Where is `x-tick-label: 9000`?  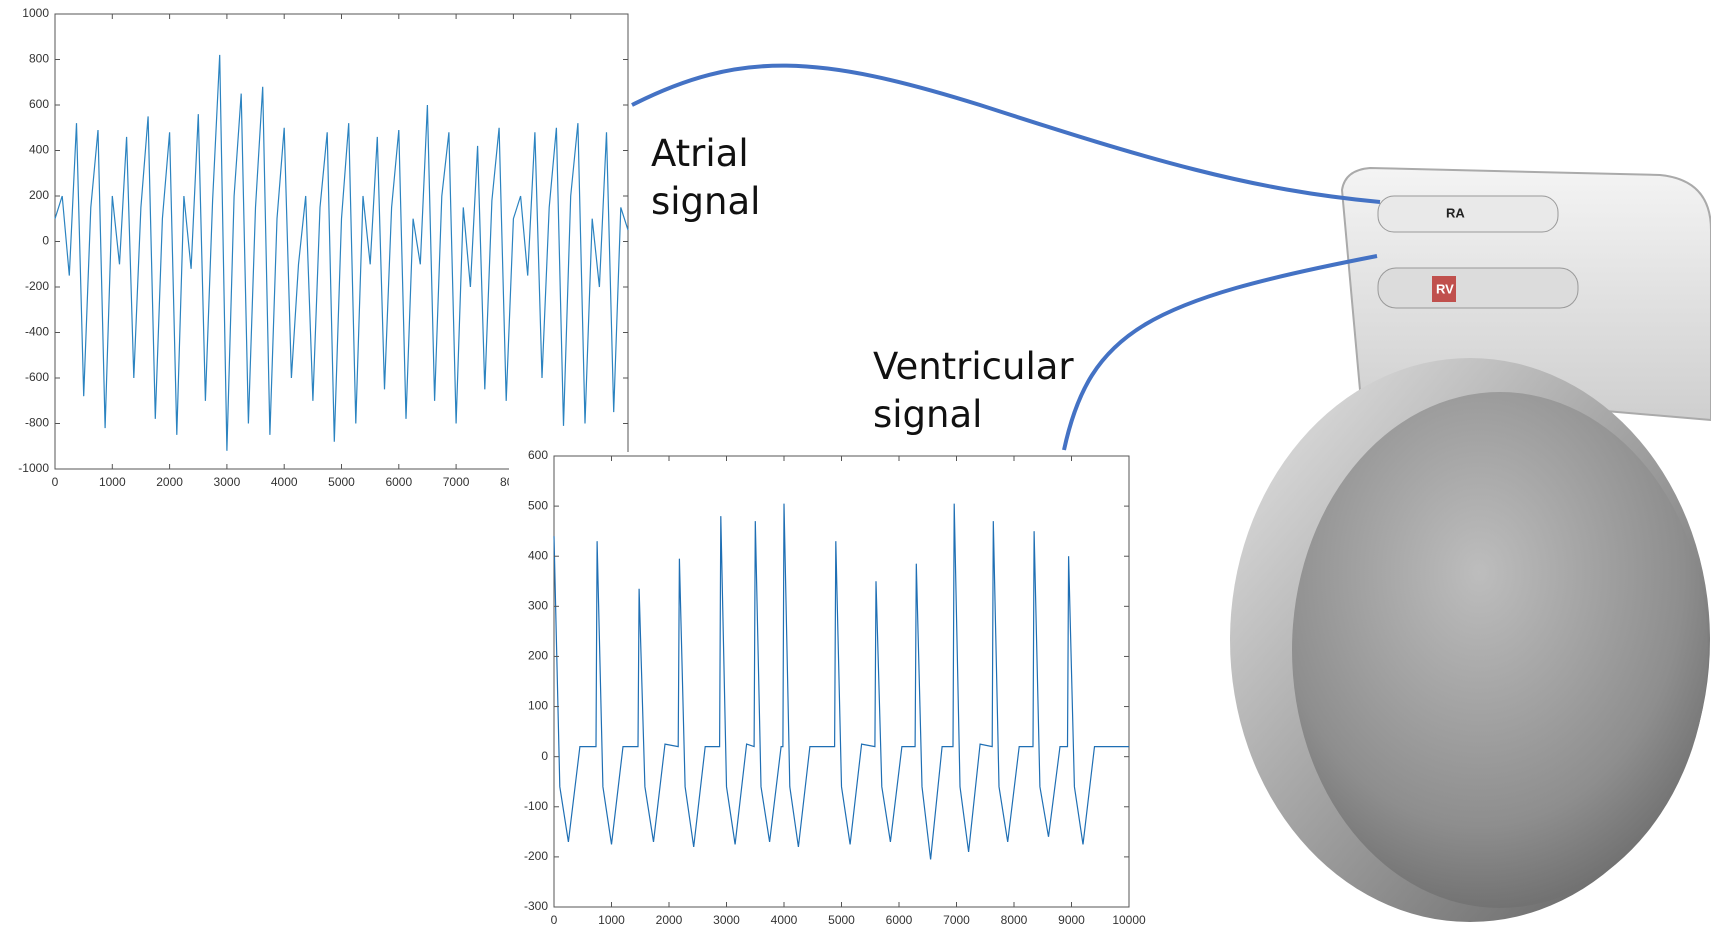 x-tick-label: 9000 is located at coordinates (1071, 920).